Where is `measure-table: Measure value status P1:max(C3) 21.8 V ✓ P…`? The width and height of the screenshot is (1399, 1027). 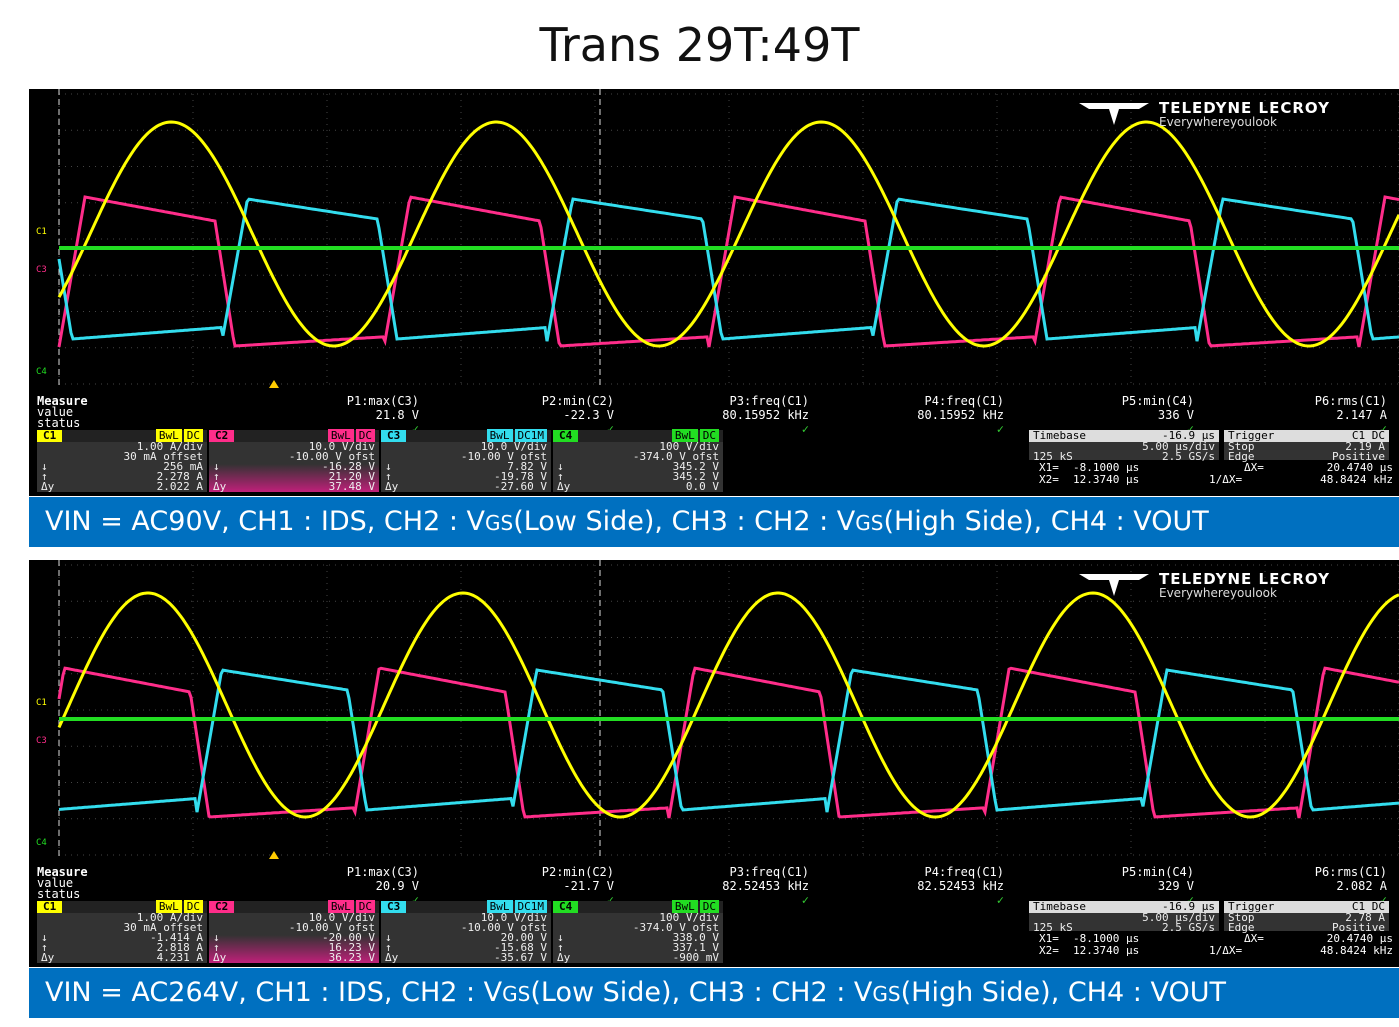
measure-table: Measure value status P1:max(C3) 21.8 V ✓ P… is located at coordinates (712, 415).